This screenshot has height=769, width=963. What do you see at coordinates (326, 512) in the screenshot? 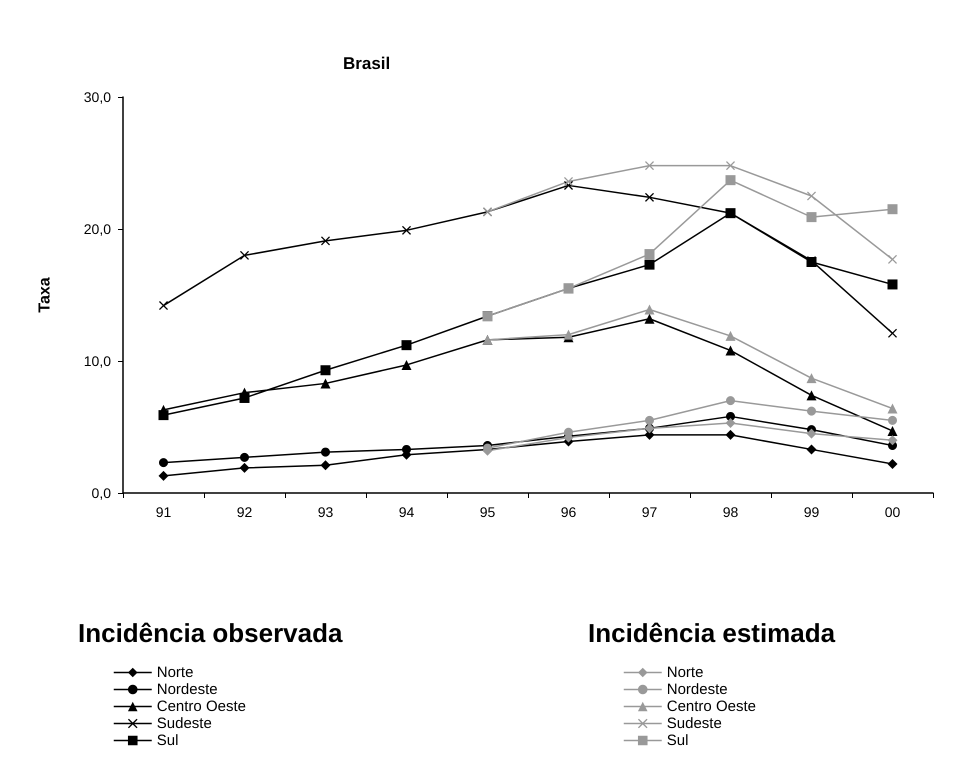
I see `x-tick-label: 93` at bounding box center [326, 512].